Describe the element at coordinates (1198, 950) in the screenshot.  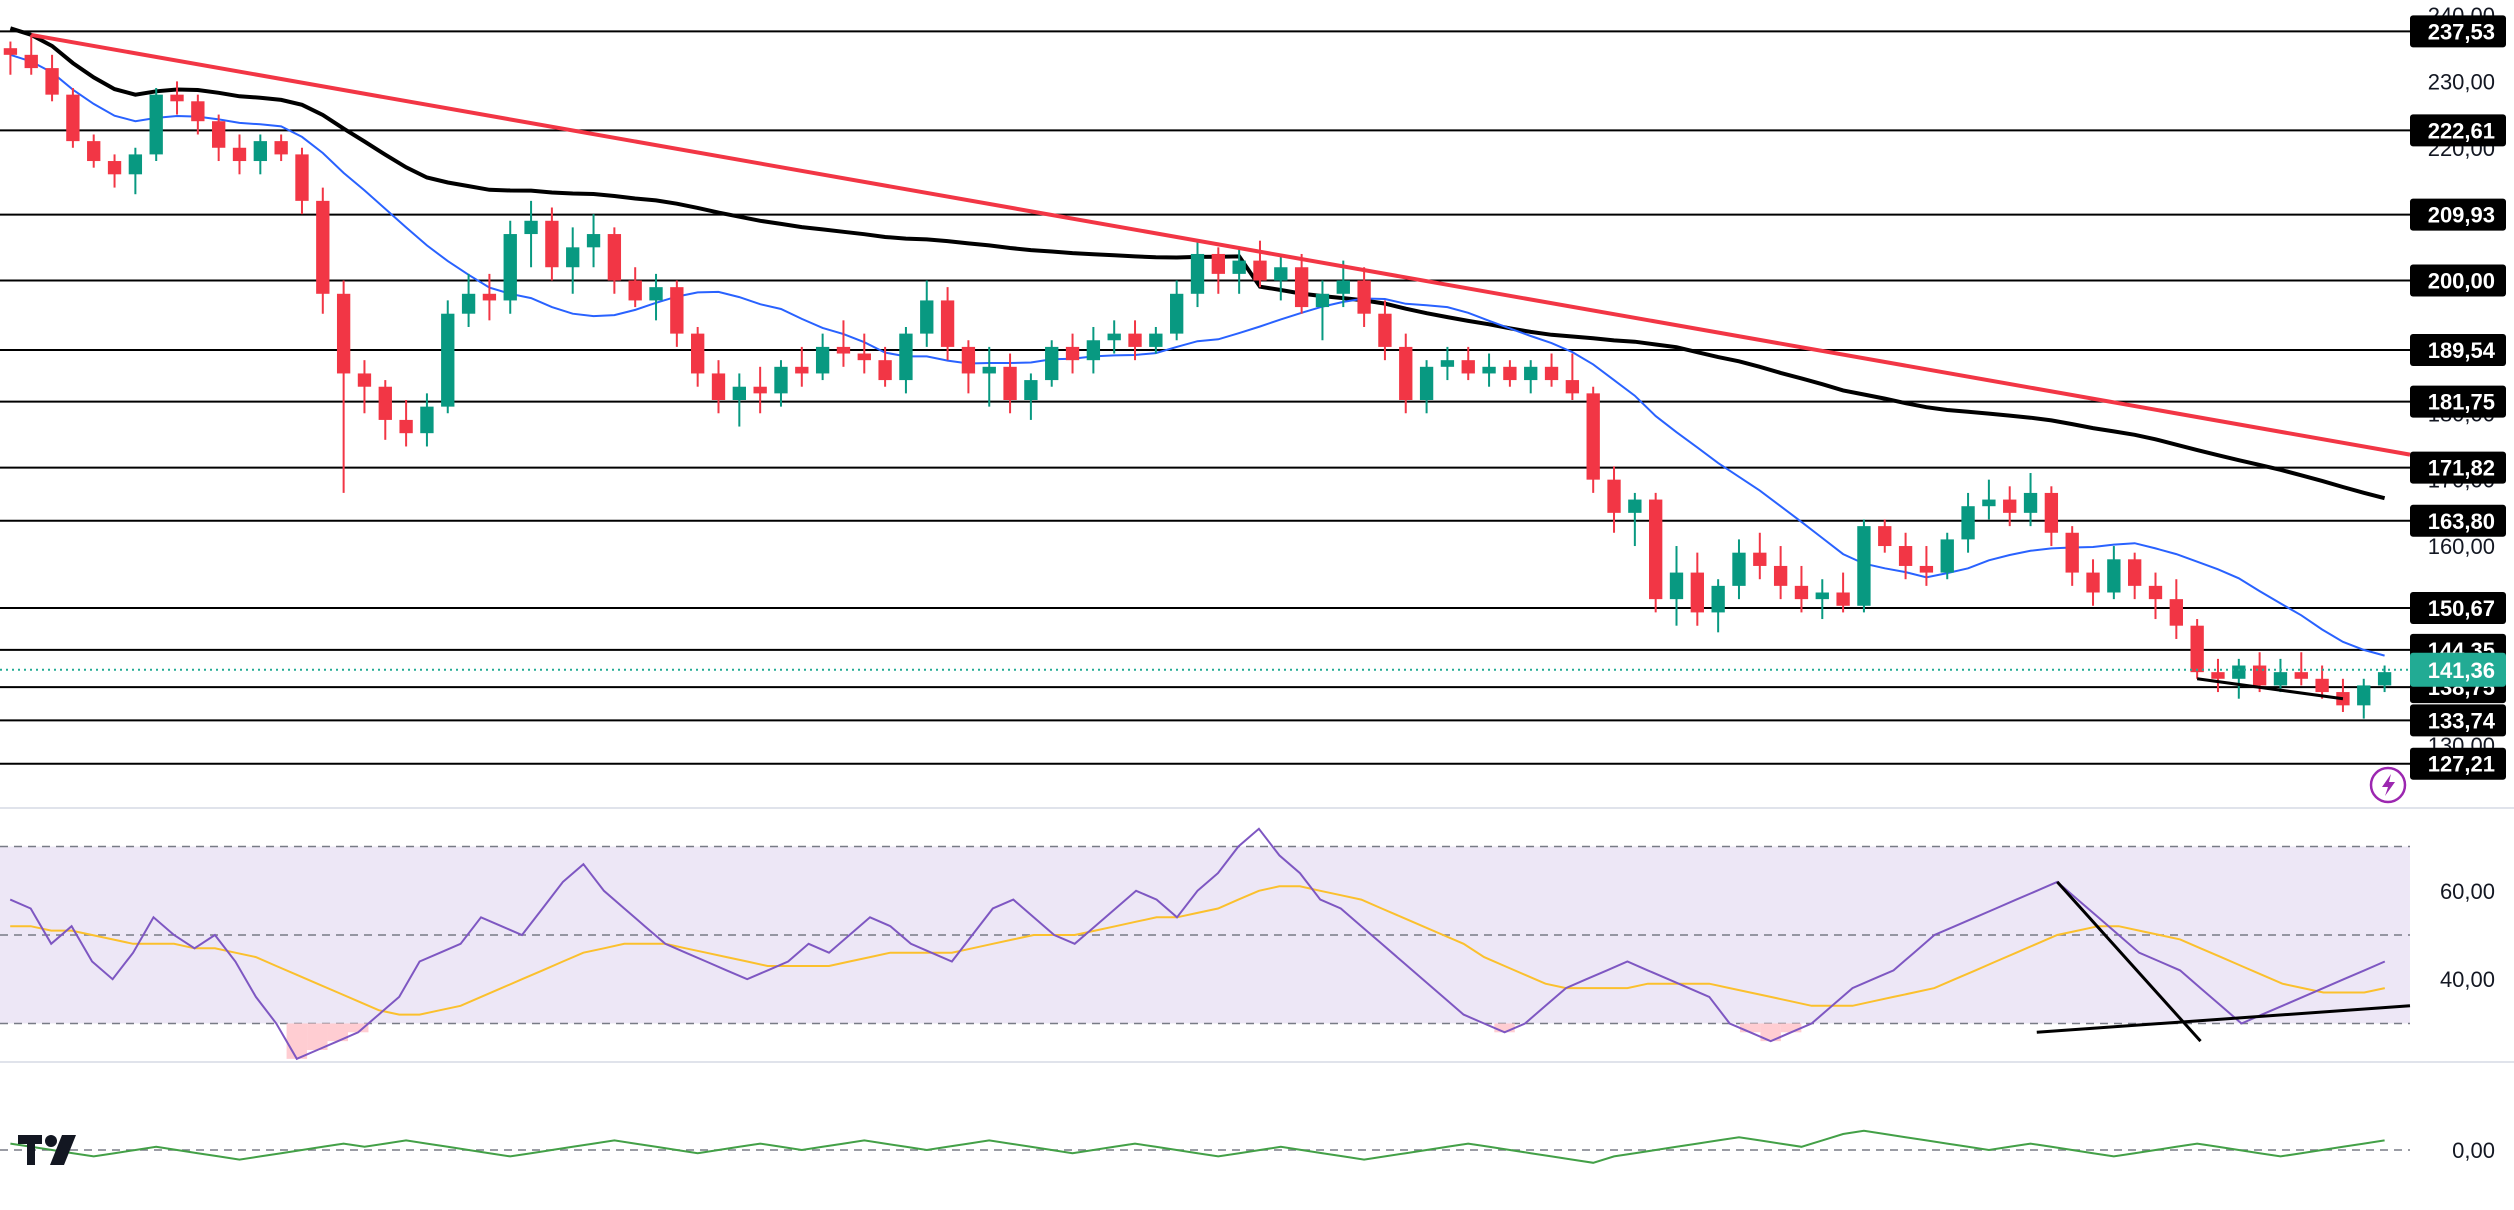
I see `rsi-ma-line` at that location.